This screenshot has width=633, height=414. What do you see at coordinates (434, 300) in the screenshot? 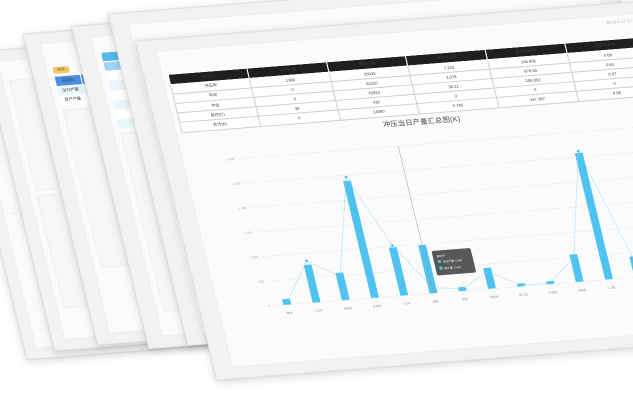
I see `xtick: 侧围` at bounding box center [434, 300].